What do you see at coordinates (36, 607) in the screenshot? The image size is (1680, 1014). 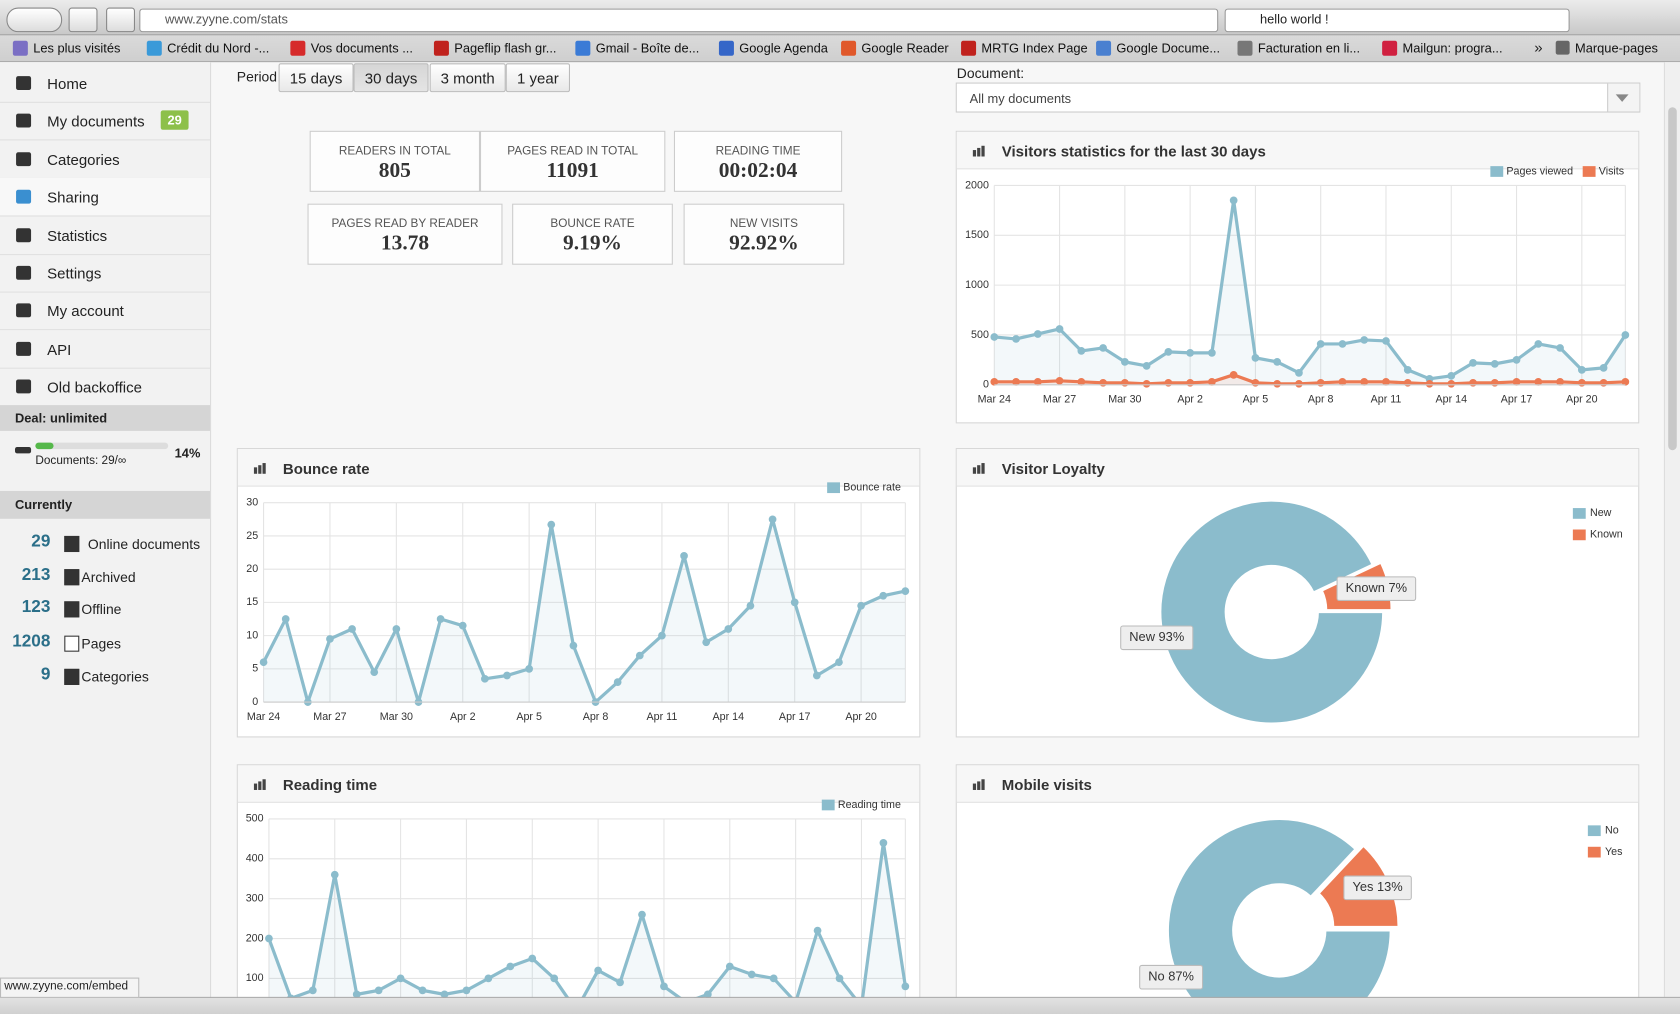 I see `current-count: 123` at bounding box center [36, 607].